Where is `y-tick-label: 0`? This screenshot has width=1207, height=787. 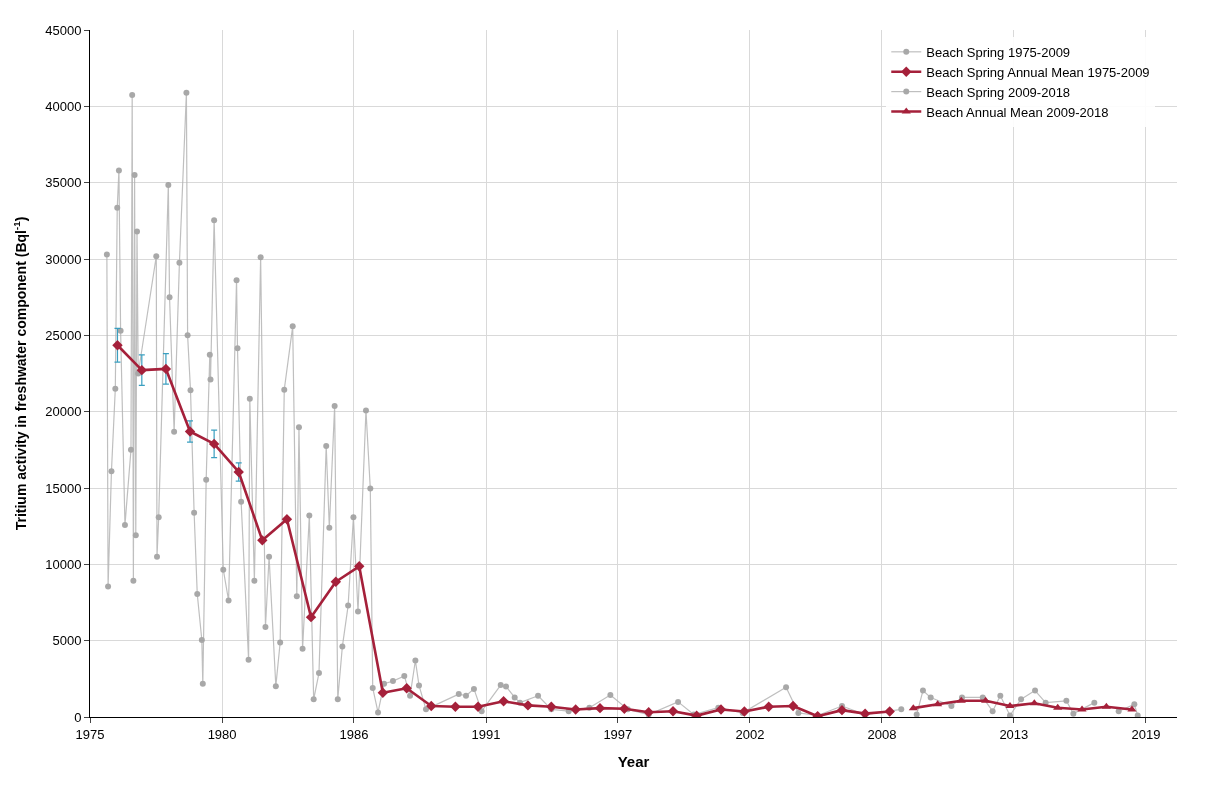 y-tick-label: 0 is located at coordinates (78, 717).